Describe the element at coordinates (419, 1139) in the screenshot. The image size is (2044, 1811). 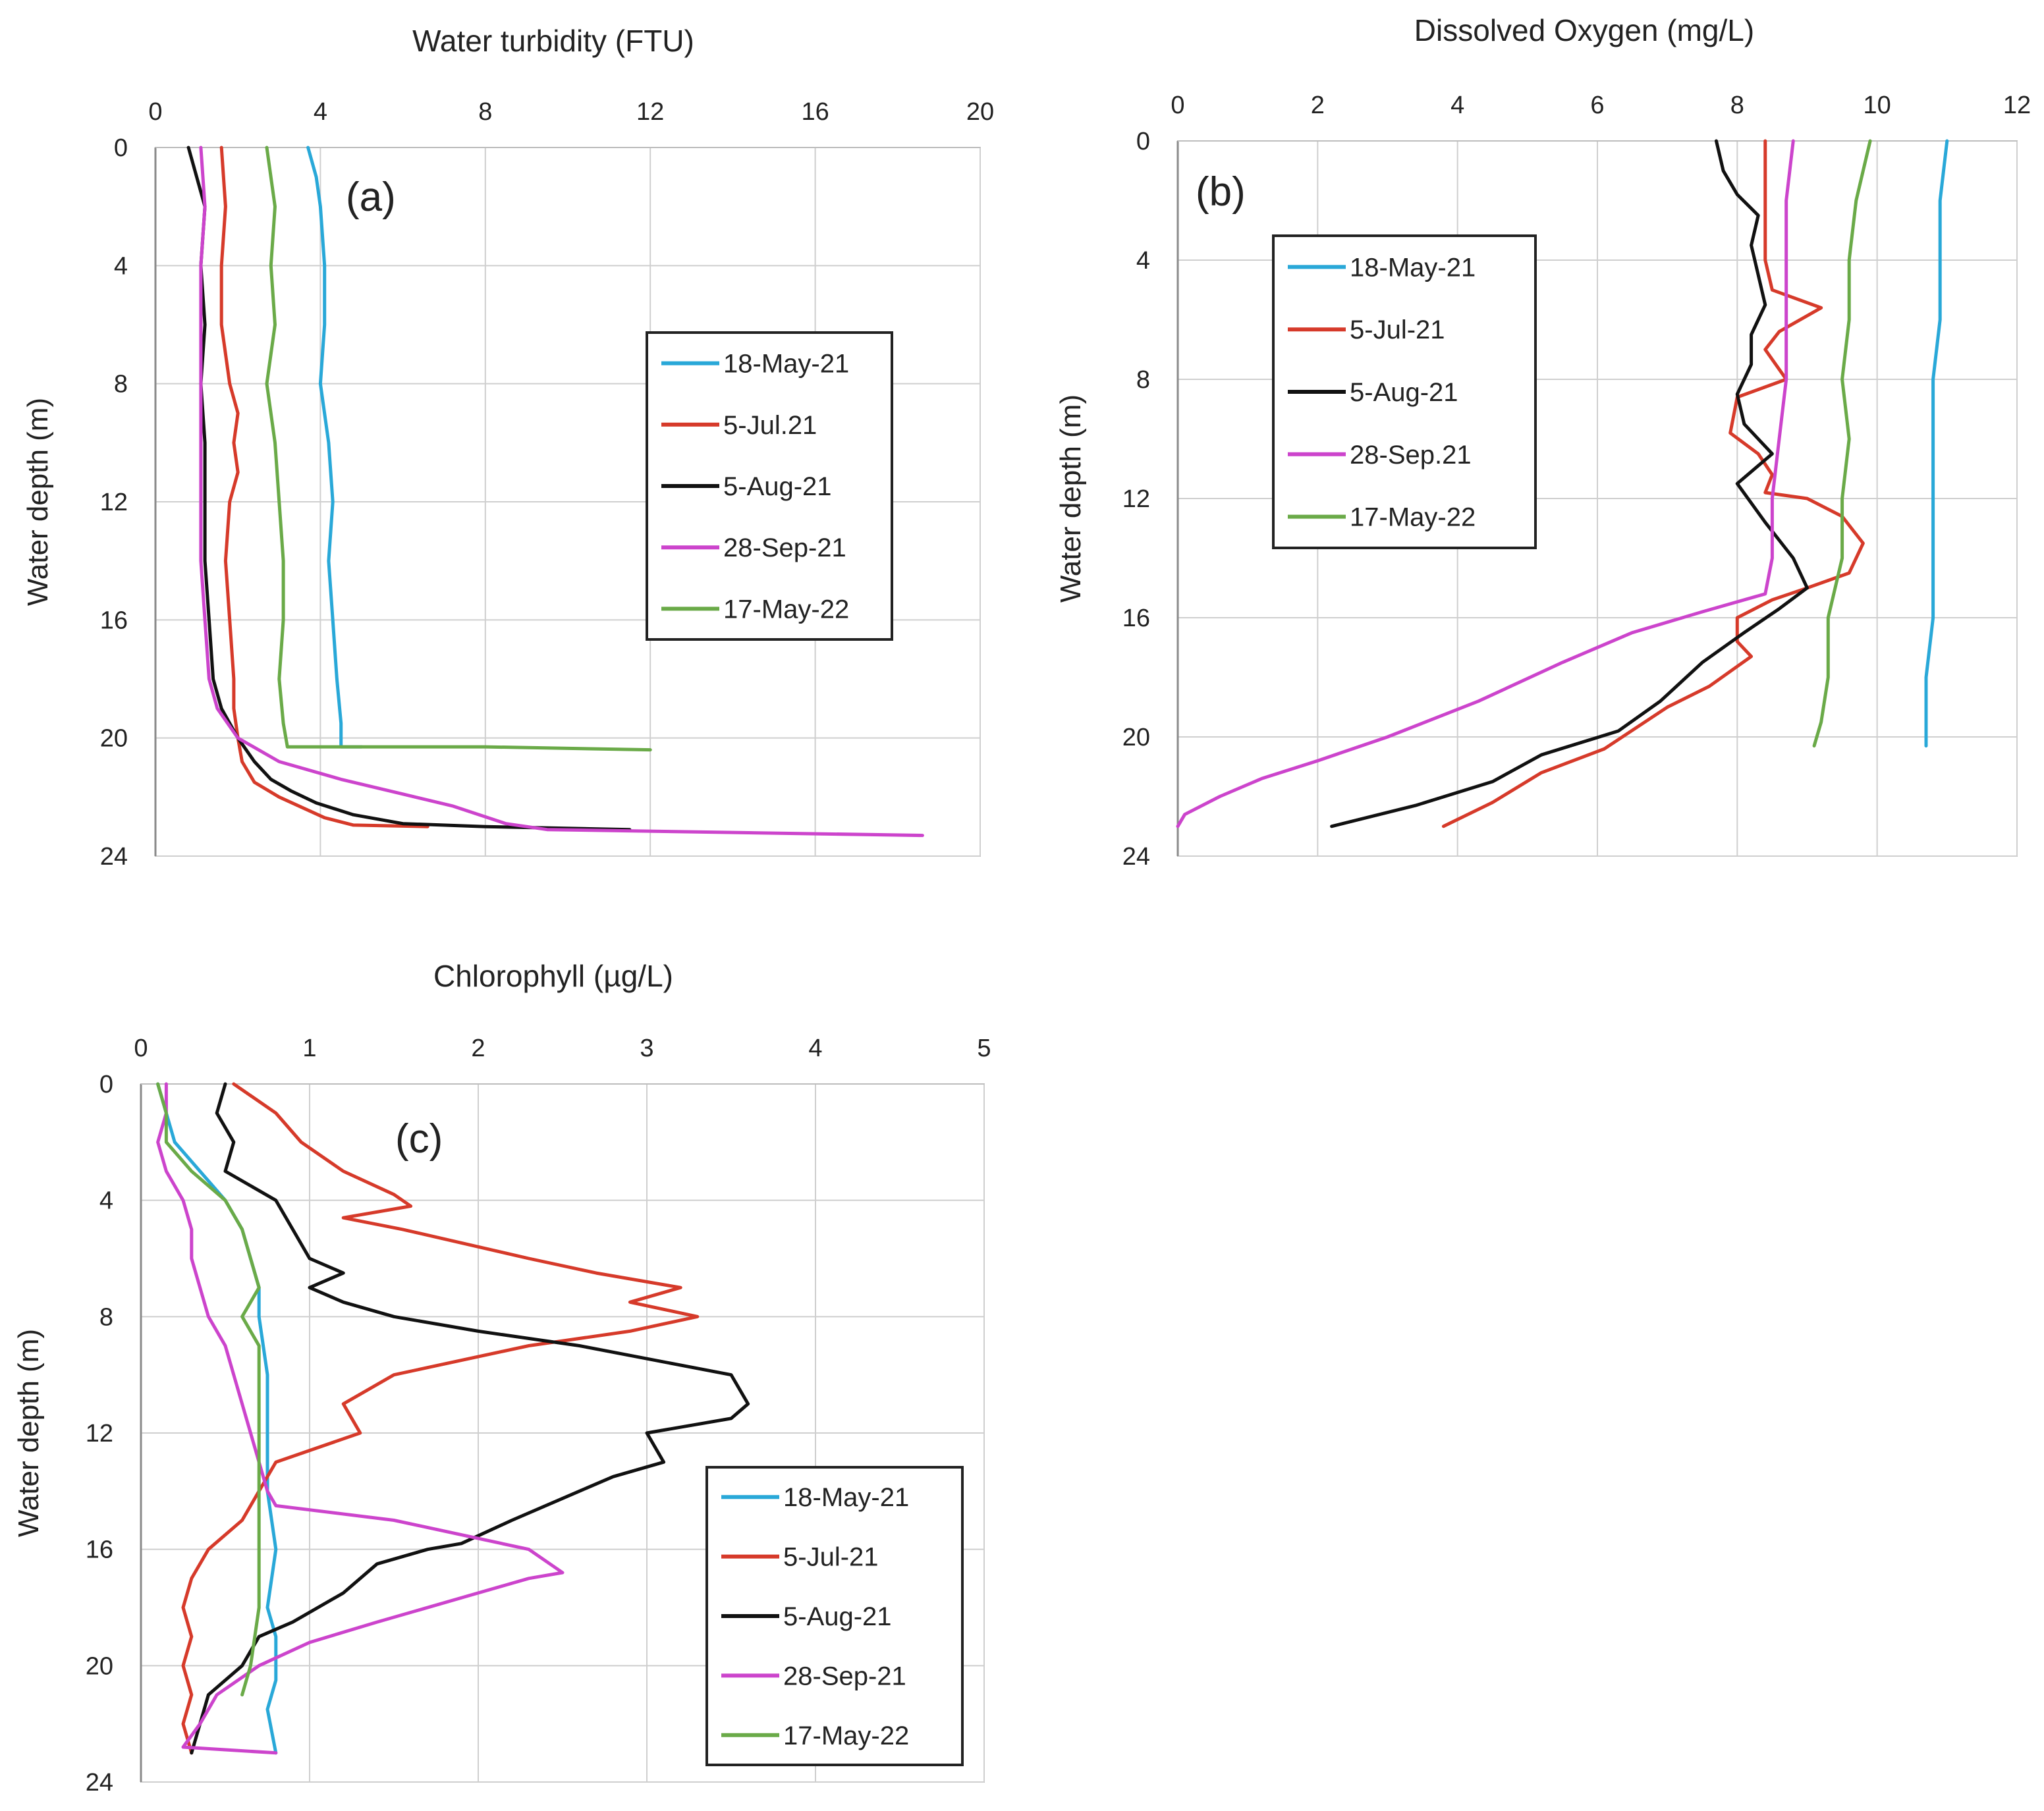
I see `panel-label: (c)` at that location.